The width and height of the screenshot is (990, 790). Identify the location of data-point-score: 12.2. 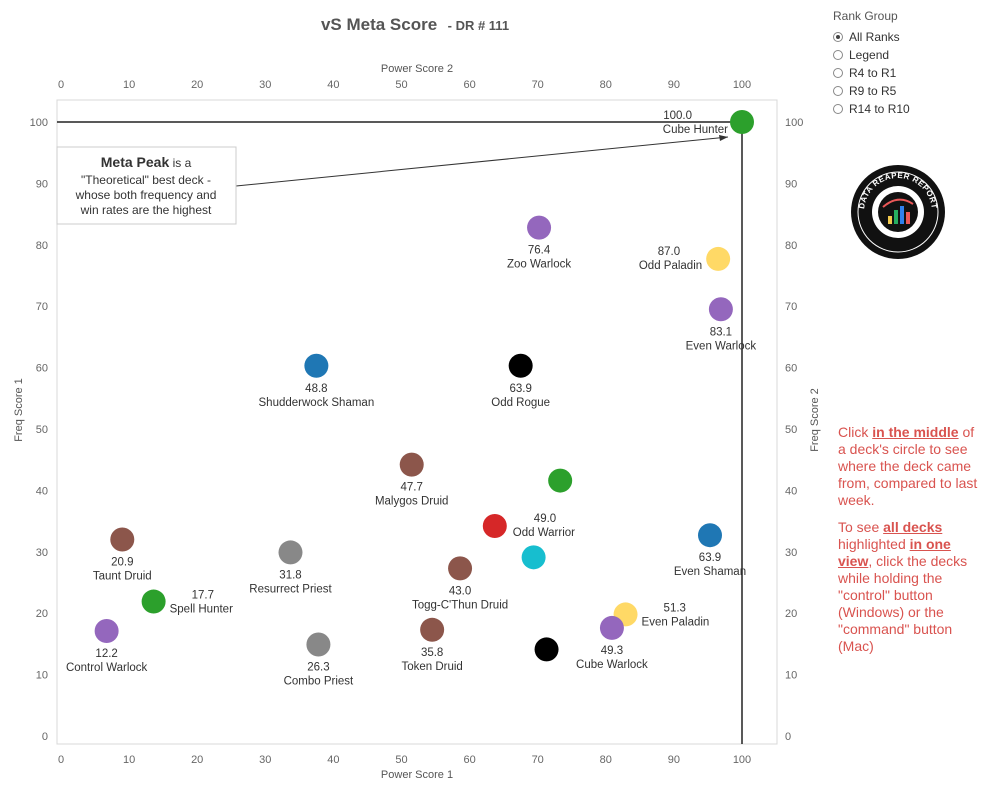
(106, 654).